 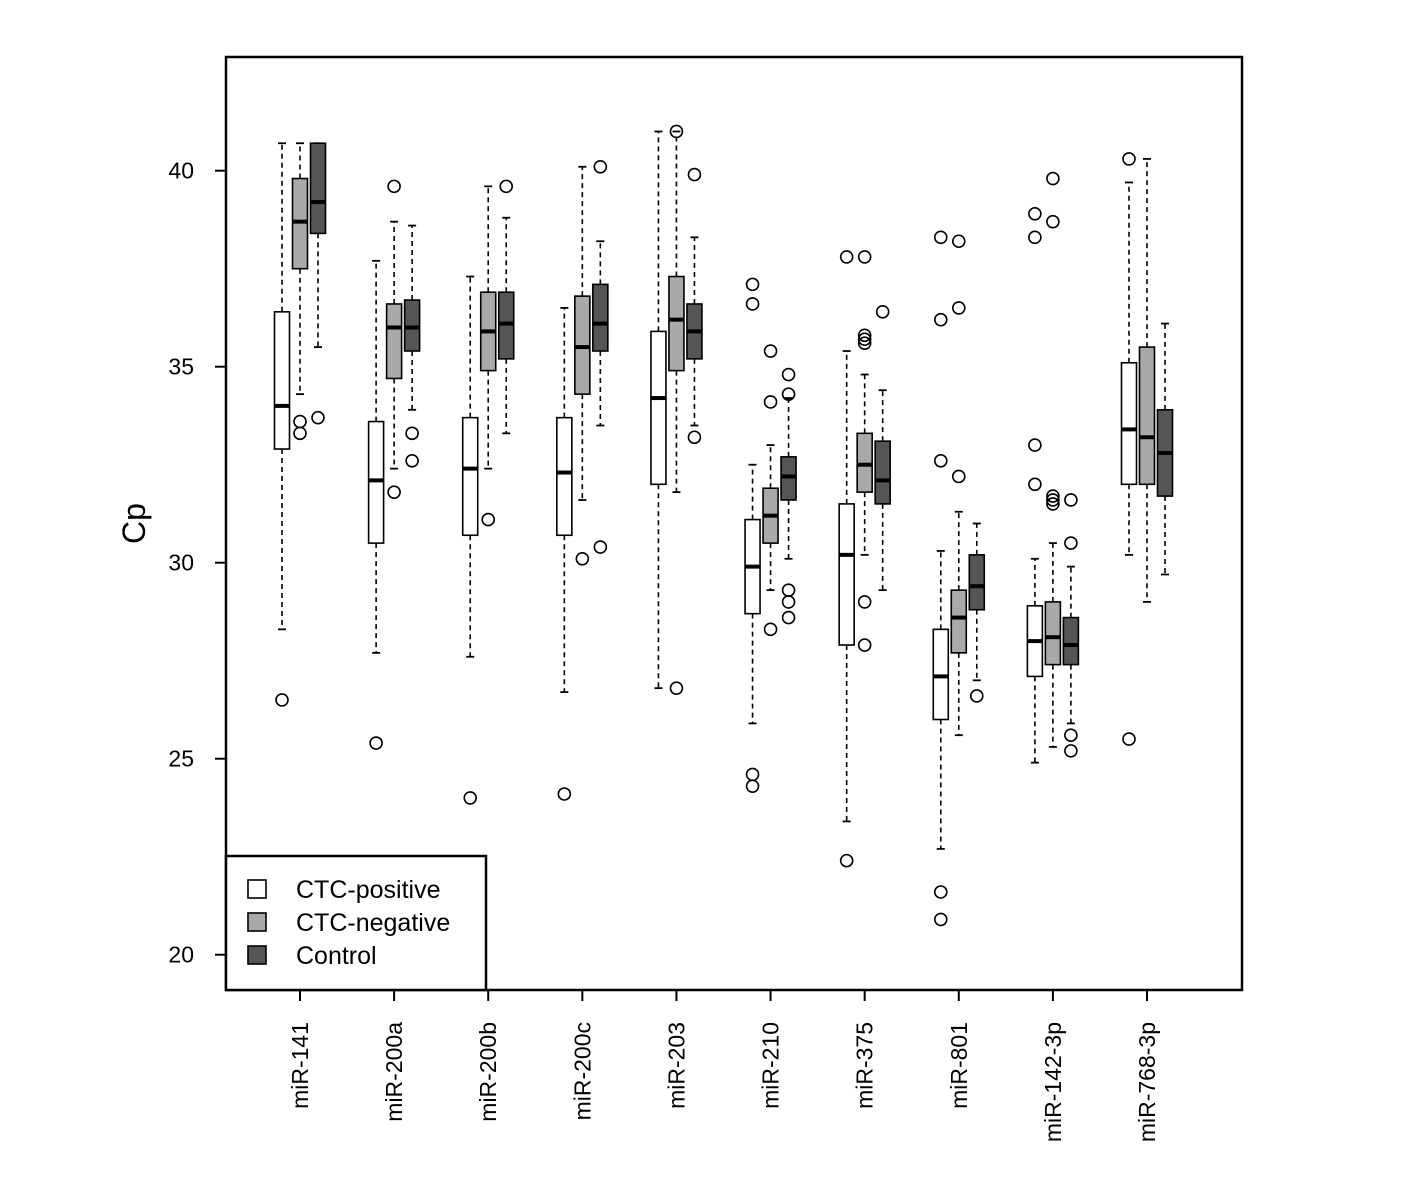 What do you see at coordinates (752, 535) in the screenshot?
I see `box-miR-210-CTC-positive` at bounding box center [752, 535].